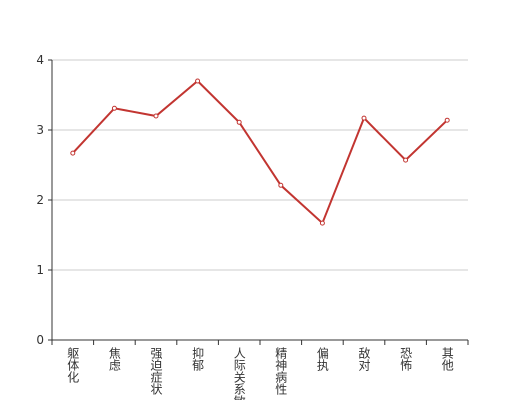 This screenshot has width=520, height=400. What do you see at coordinates (40, 60) in the screenshot?
I see `y-tick-label: 4` at bounding box center [40, 60].